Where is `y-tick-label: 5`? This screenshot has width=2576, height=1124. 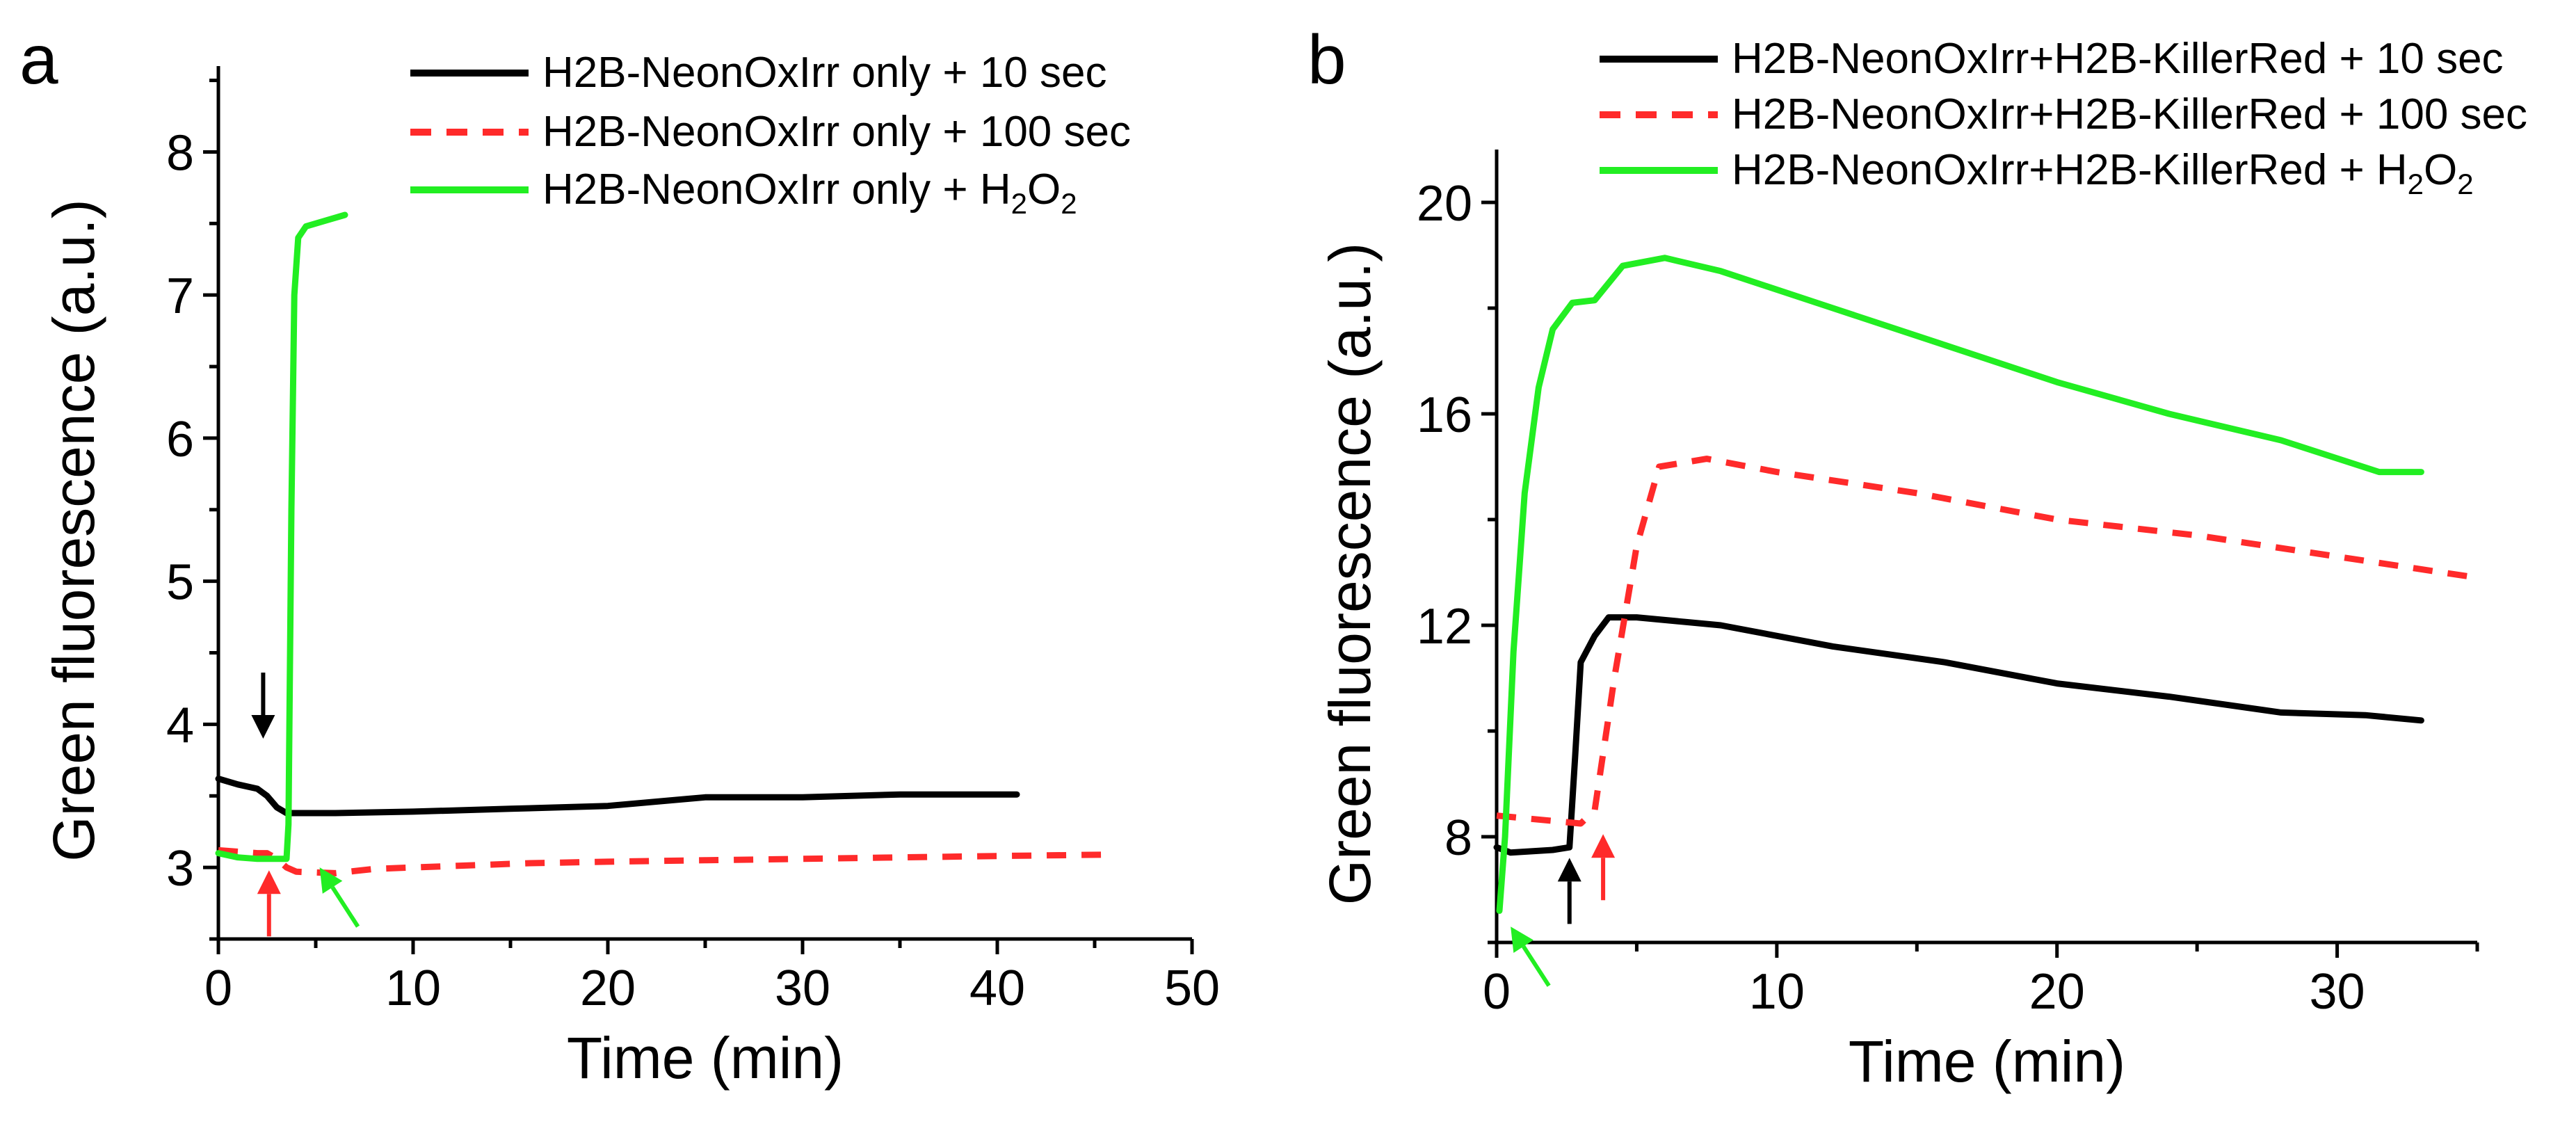
y-tick-label: 5 is located at coordinates (180, 583).